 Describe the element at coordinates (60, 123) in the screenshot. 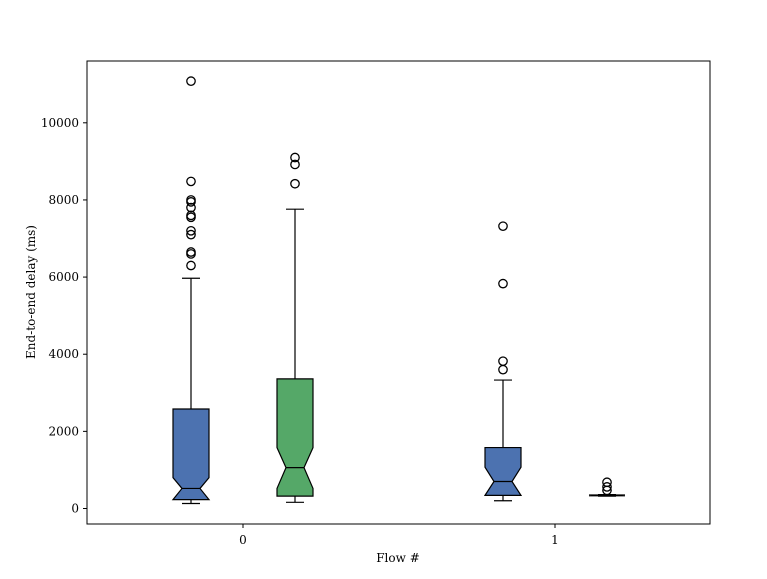

I see `y-tick-label: 10000` at that location.